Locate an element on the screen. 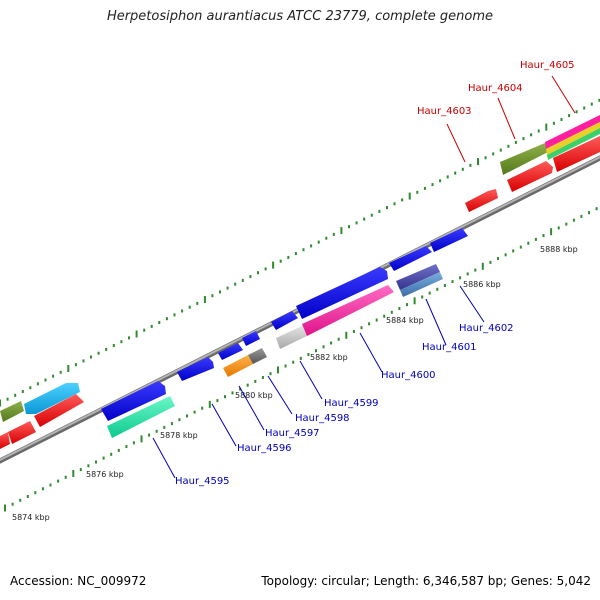  gene-label-haur-4596: Haur_4596 is located at coordinates (264, 448).